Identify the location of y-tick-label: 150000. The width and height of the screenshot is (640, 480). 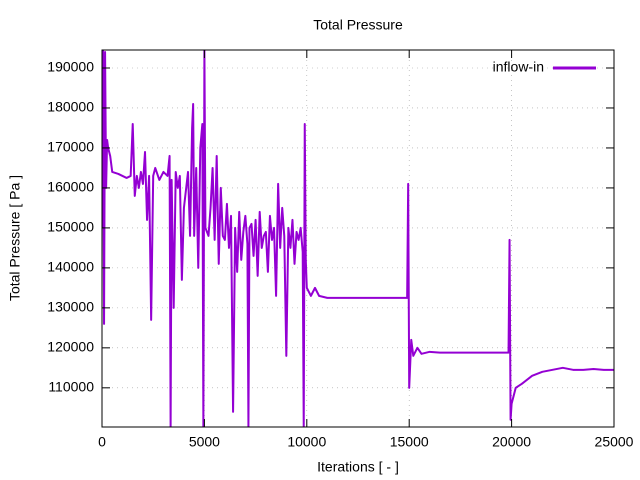
(70, 227).